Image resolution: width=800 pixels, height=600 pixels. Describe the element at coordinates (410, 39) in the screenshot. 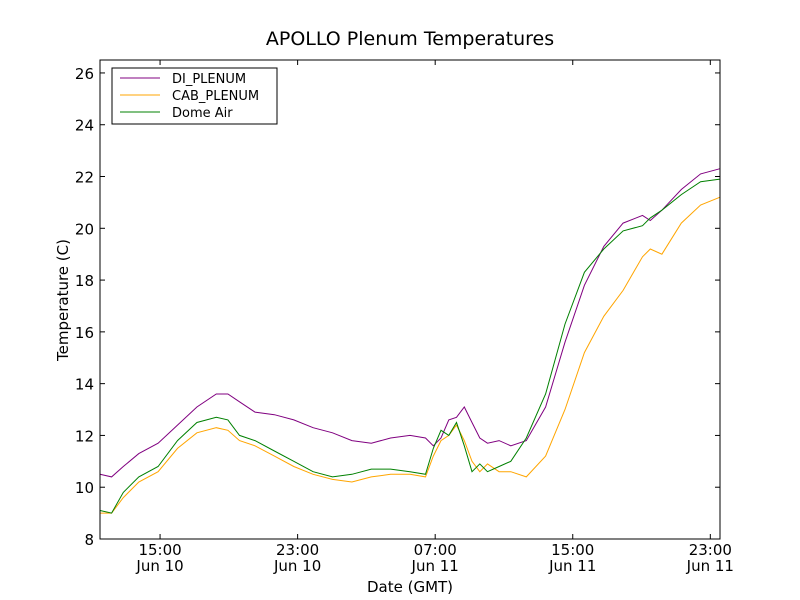

I see `chart-title: APOLLO Plenum Temperatures` at that location.